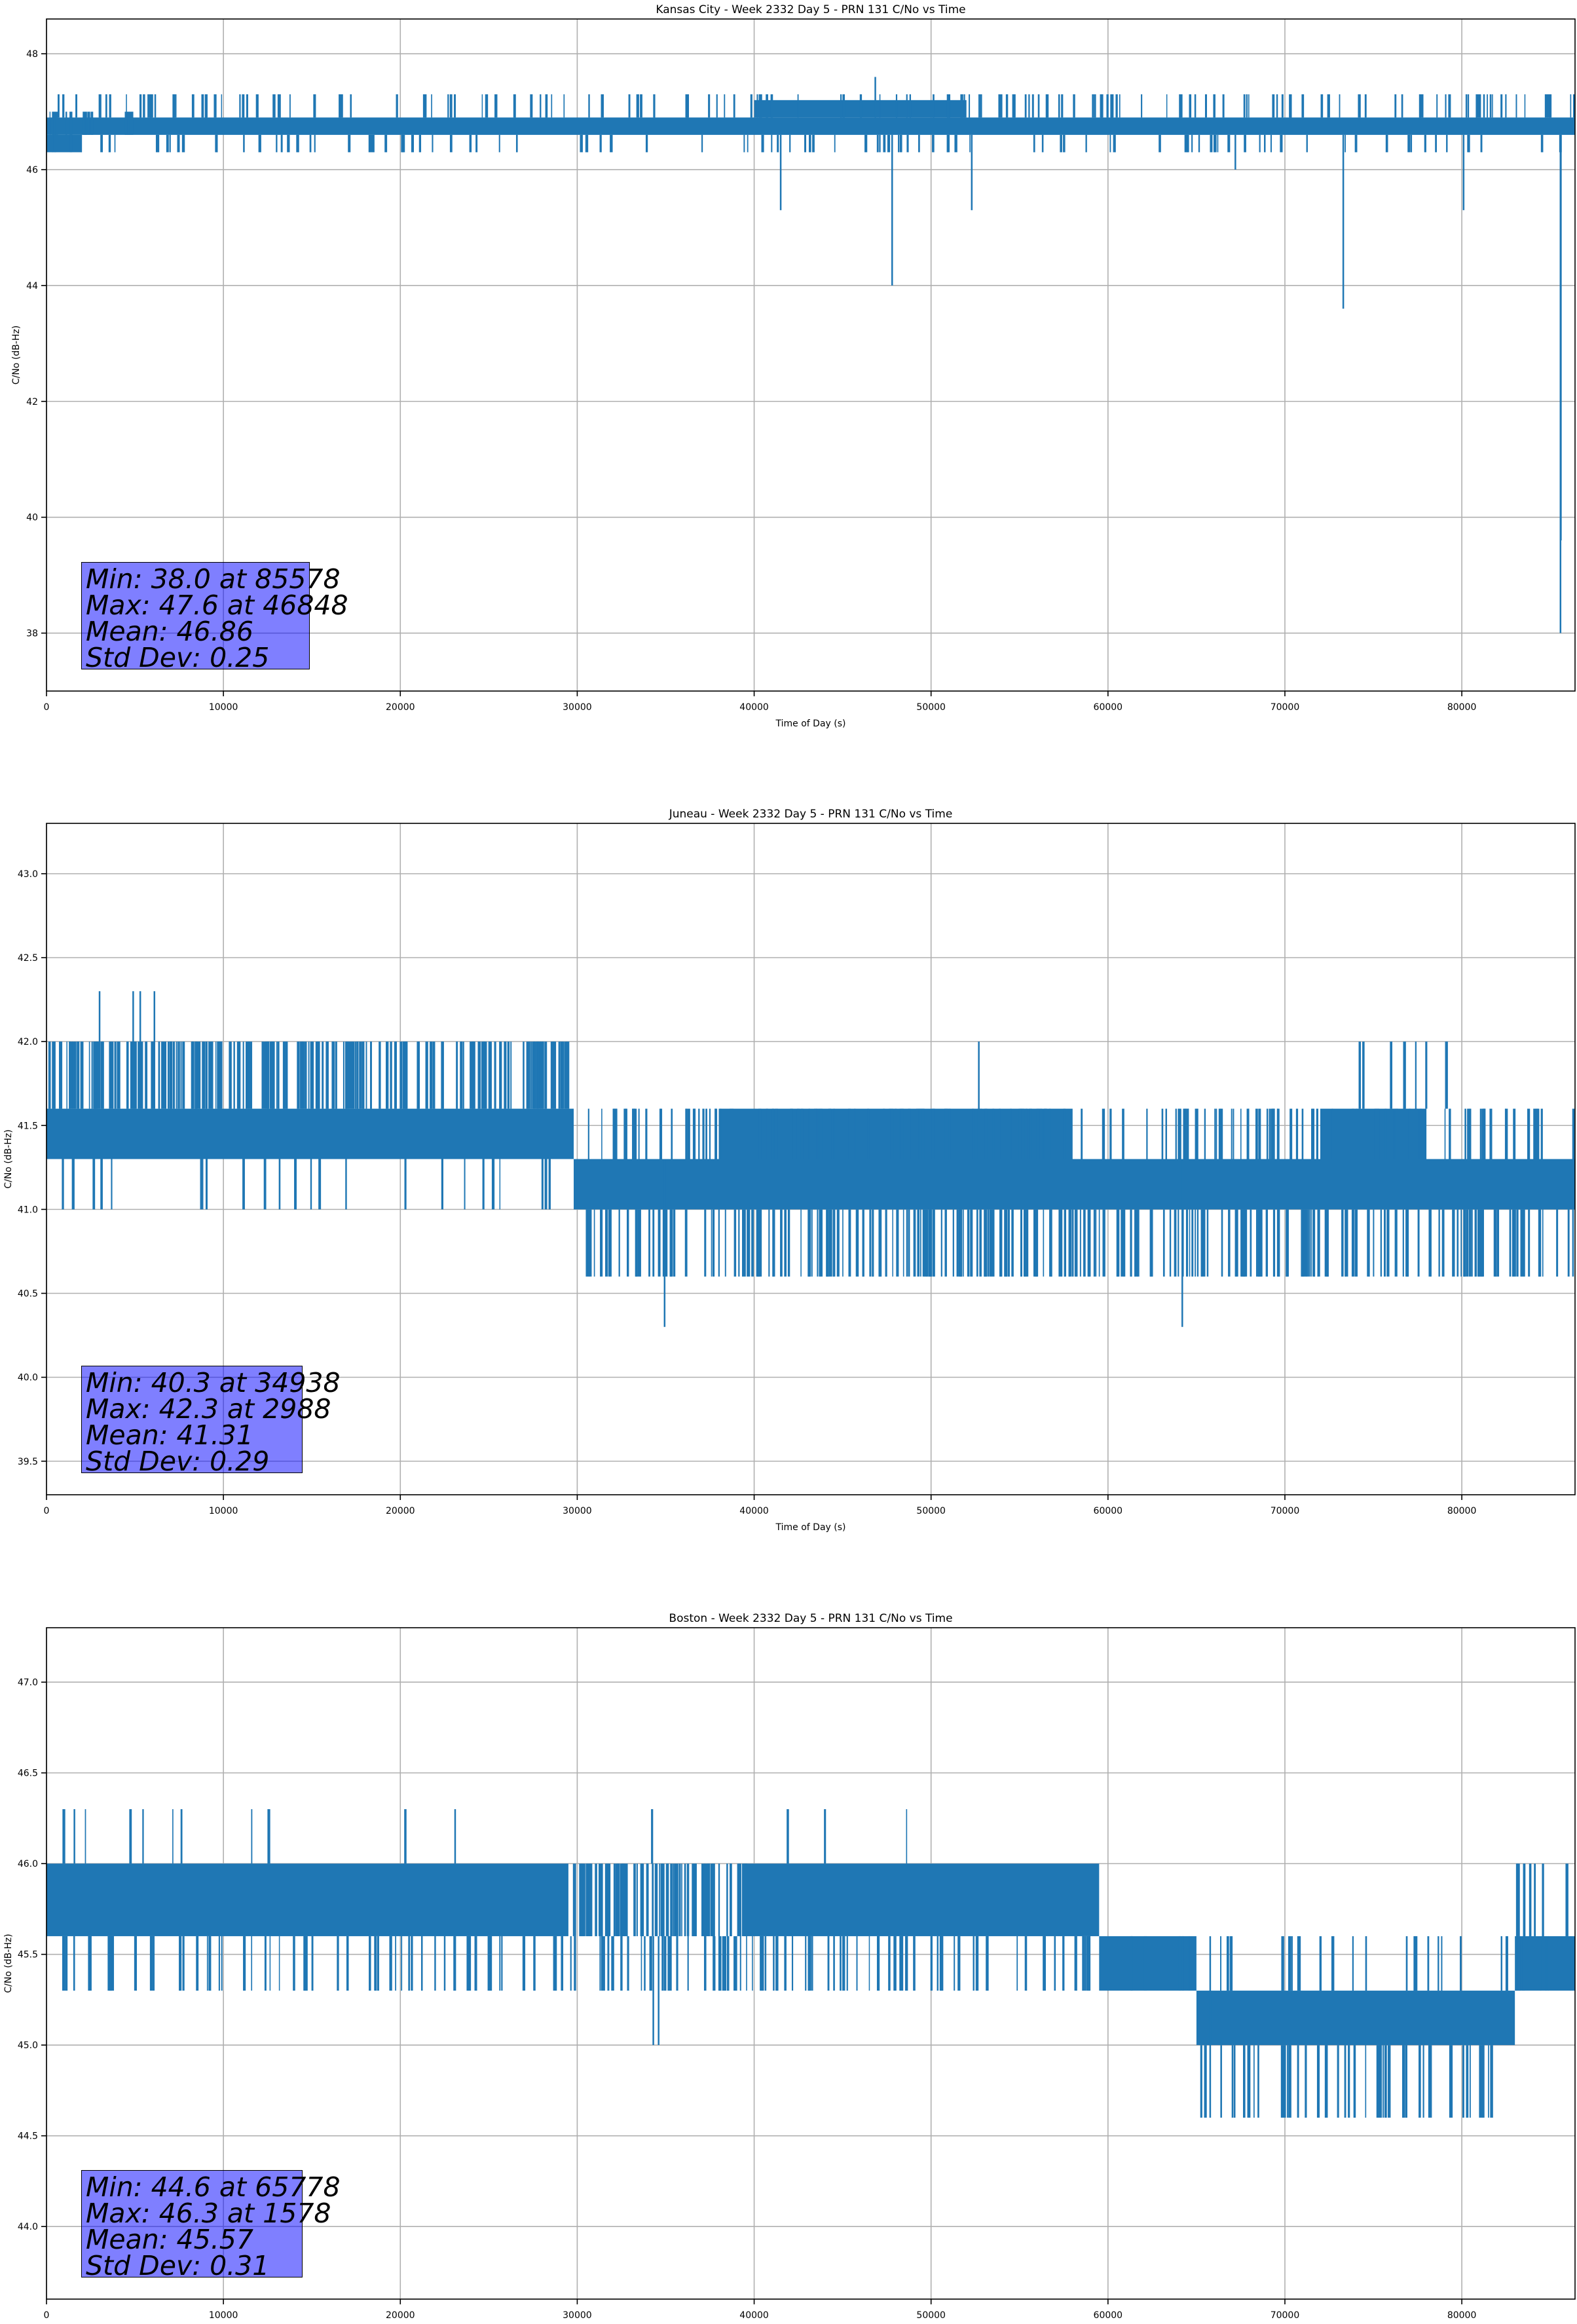 This screenshot has height=2324, width=1577. I want to click on y-tick-label: 44.5, so click(28, 2136).